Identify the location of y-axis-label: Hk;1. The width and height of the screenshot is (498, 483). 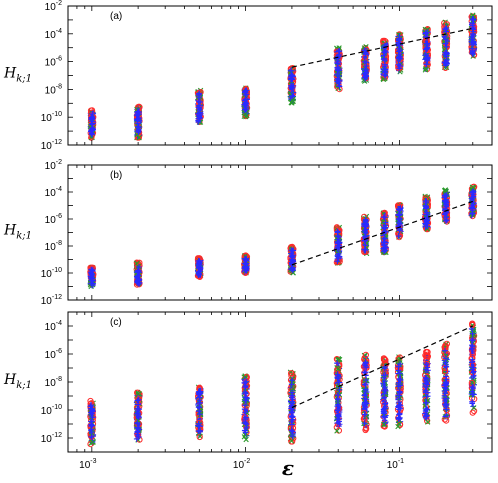
(17, 75).